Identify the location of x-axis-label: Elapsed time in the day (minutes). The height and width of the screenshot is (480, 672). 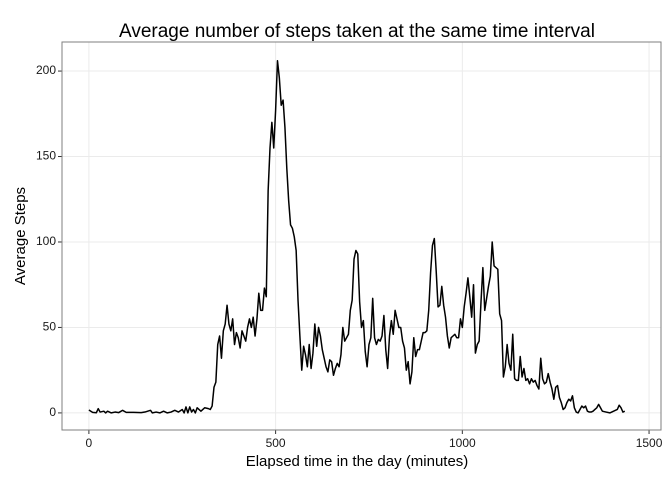
(357, 461).